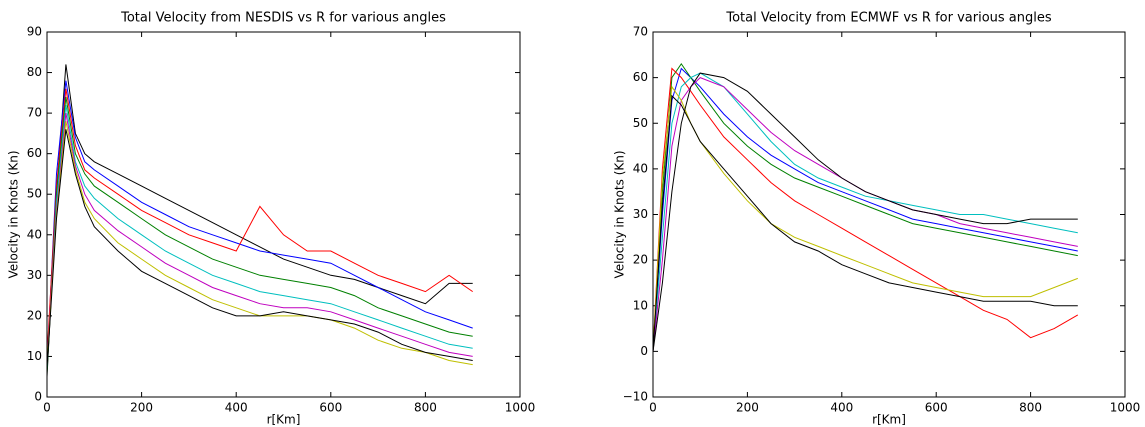  What do you see at coordinates (635, 397) in the screenshot?
I see `y-tick-label: −10` at bounding box center [635, 397].